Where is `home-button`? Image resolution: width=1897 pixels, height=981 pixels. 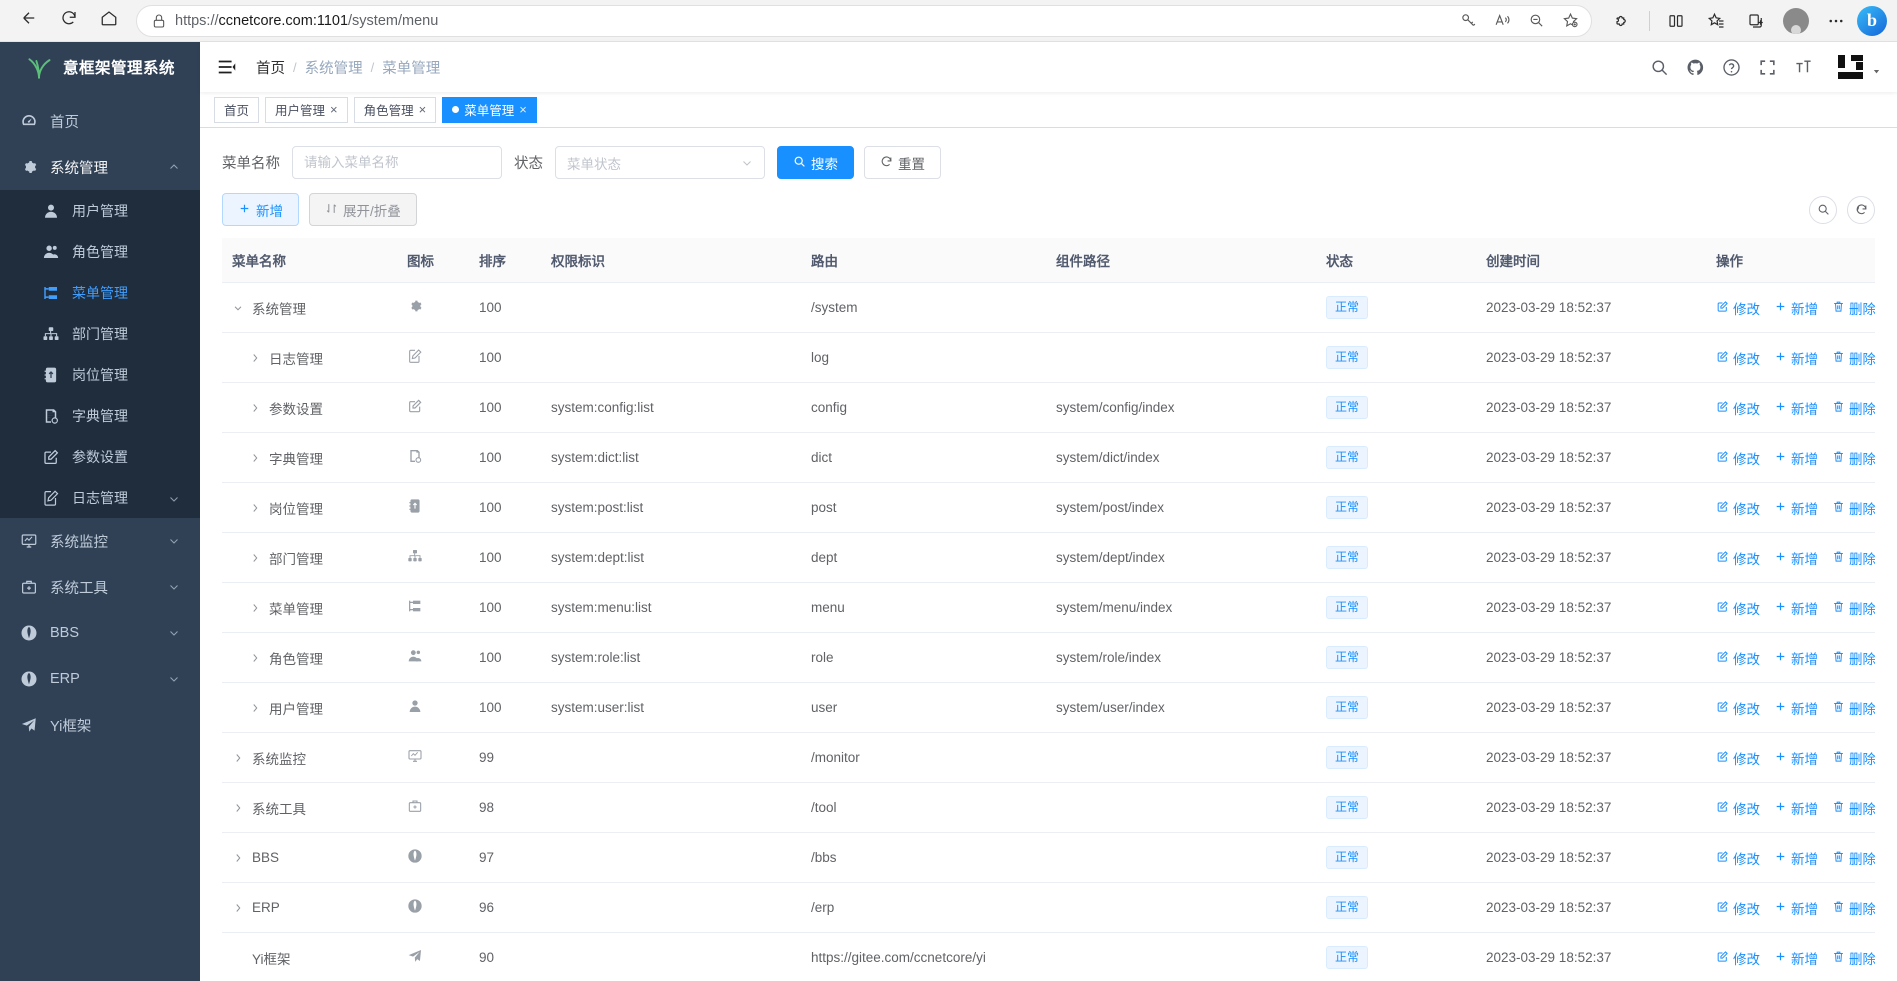
home-button is located at coordinates (109, 21).